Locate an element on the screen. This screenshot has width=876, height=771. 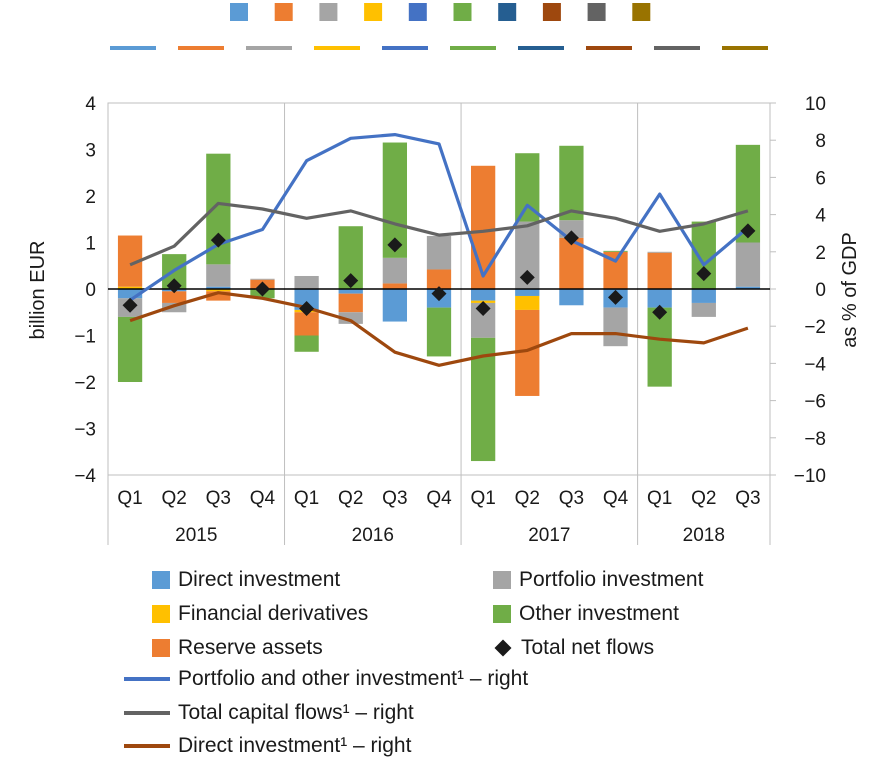
left-axis-title: billion EUR is located at coordinates (38, 290).